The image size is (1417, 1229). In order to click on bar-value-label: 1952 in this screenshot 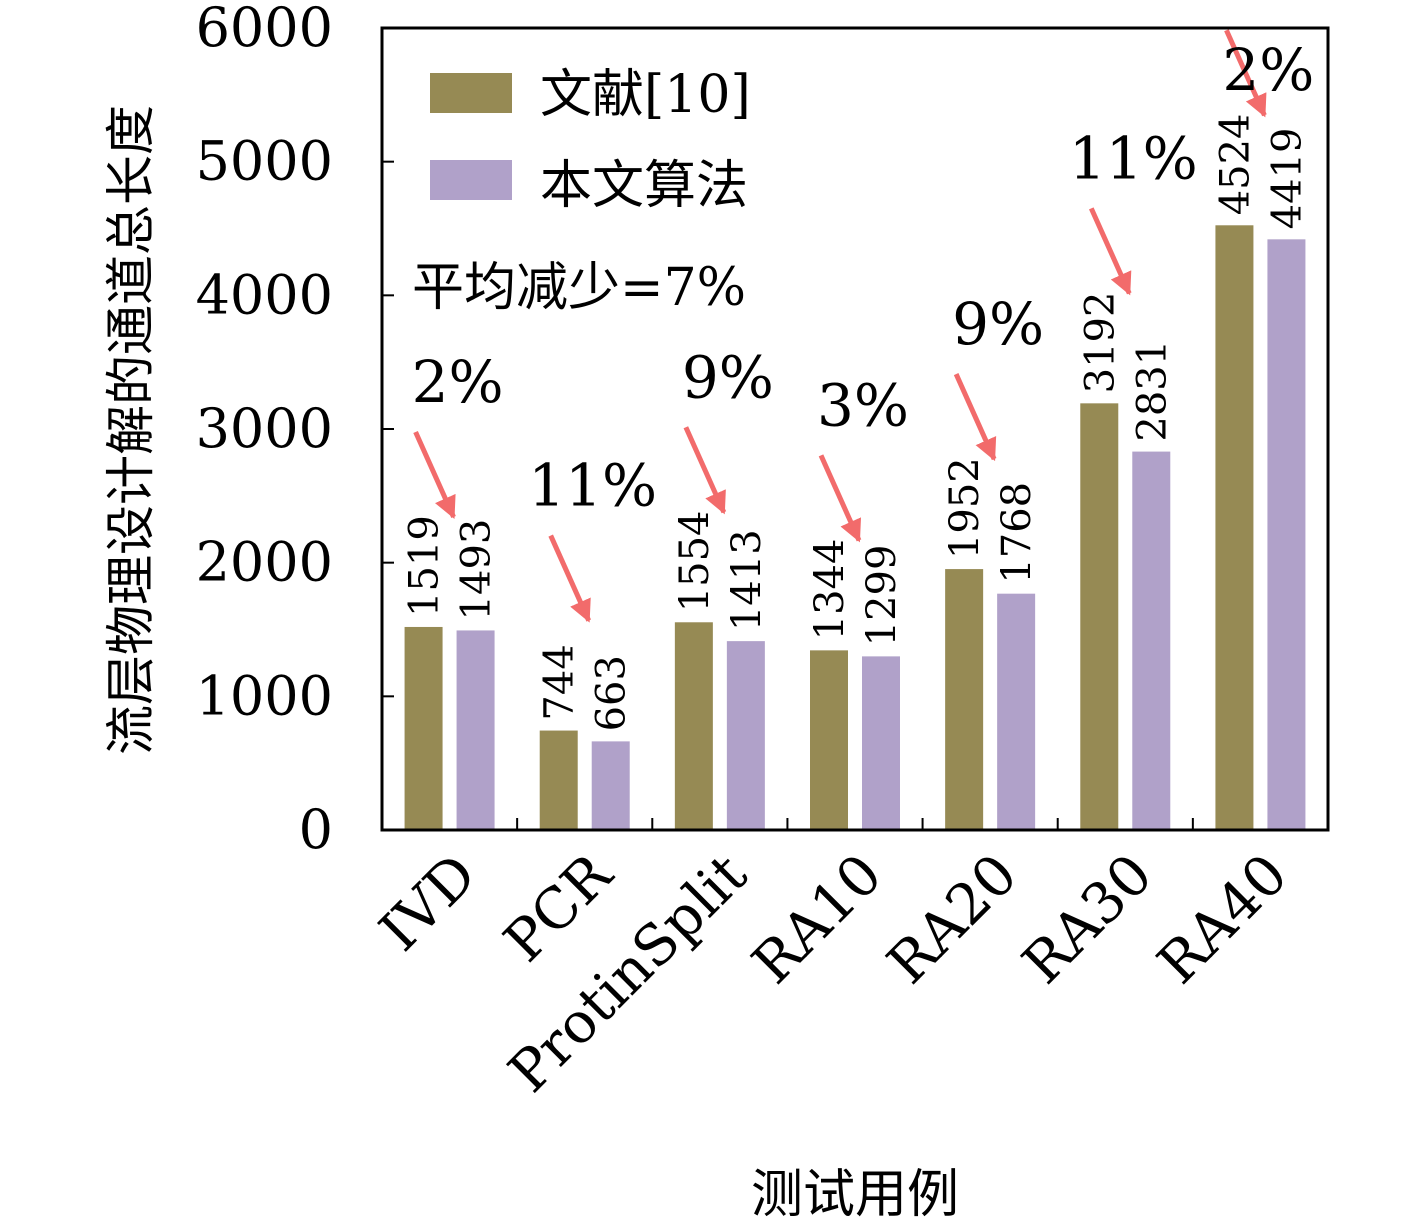, I will do `click(965, 508)`.